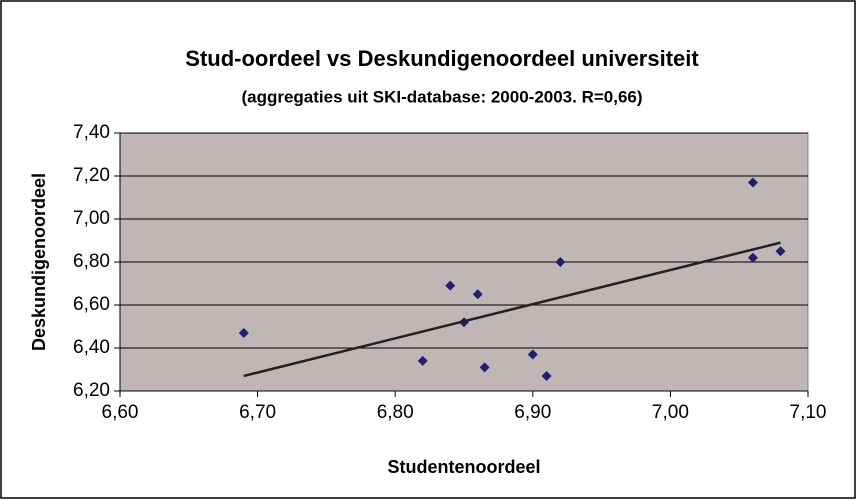 This screenshot has height=501, width=858. What do you see at coordinates (91, 218) in the screenshot?
I see `y-tick-label: 7,00` at bounding box center [91, 218].